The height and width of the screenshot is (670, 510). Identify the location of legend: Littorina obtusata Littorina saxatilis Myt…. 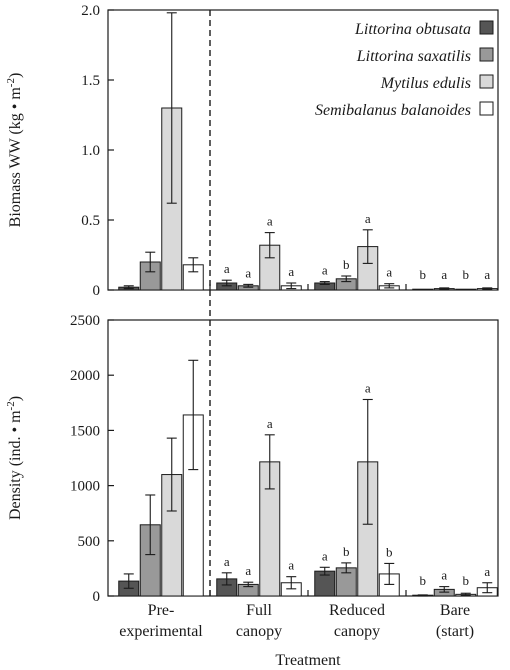
(404, 69).